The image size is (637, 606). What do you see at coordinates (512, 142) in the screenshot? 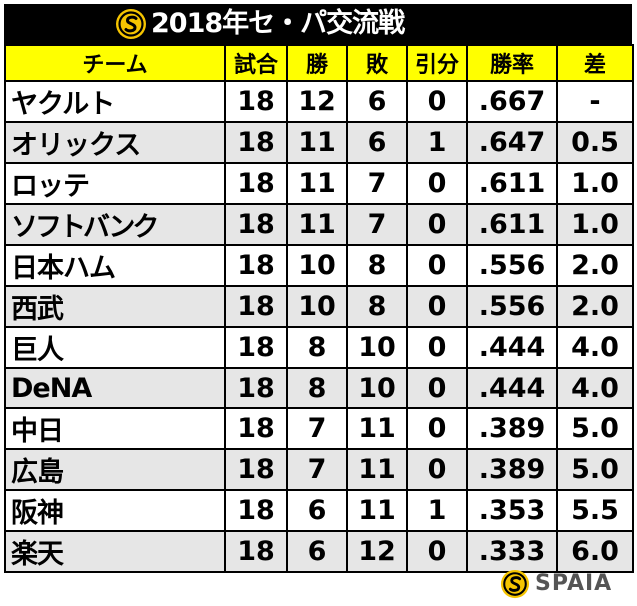
I see `pct-cell: .647` at bounding box center [512, 142].